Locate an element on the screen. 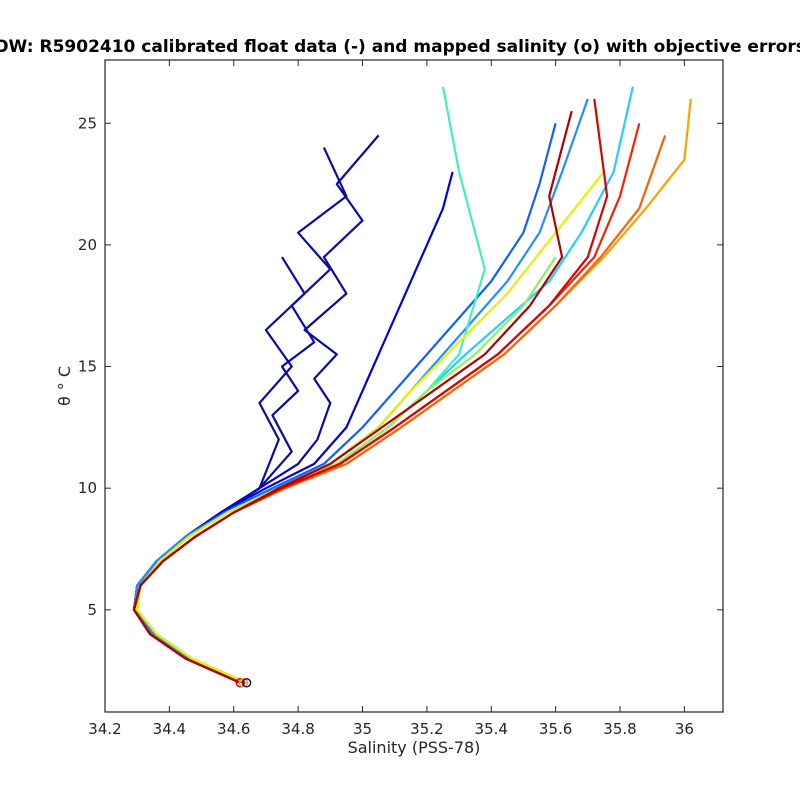  x-tick-label: 35.2 is located at coordinates (426, 729).